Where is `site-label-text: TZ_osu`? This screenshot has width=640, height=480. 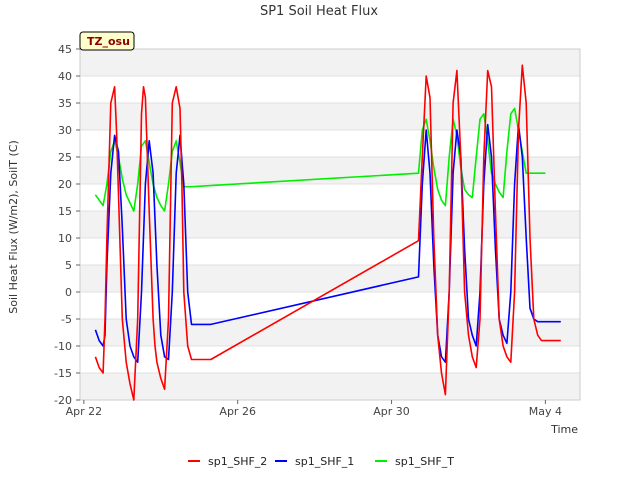
site-label-text: TZ_osu is located at coordinates (108, 41).